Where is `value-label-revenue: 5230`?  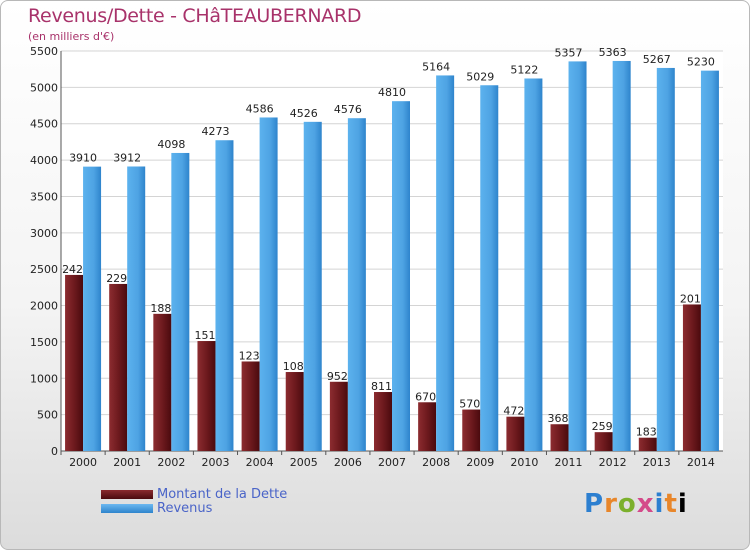
value-label-revenue: 5230 is located at coordinates (701, 62).